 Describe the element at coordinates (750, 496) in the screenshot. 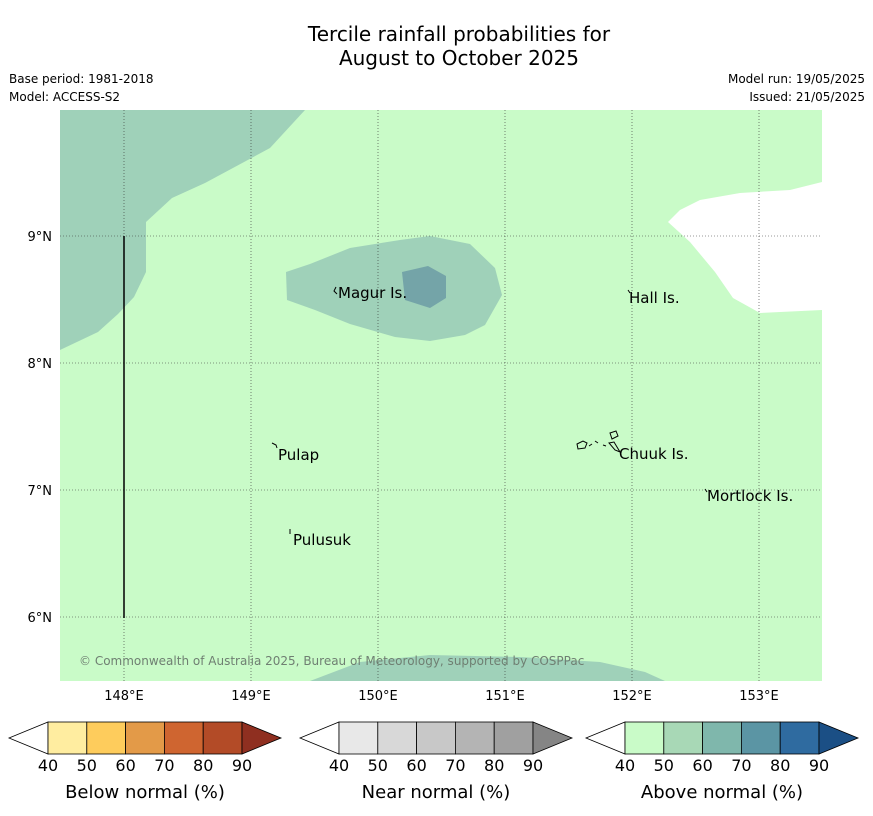

I see `place-label-mortlock: Mortlock Is.` at that location.